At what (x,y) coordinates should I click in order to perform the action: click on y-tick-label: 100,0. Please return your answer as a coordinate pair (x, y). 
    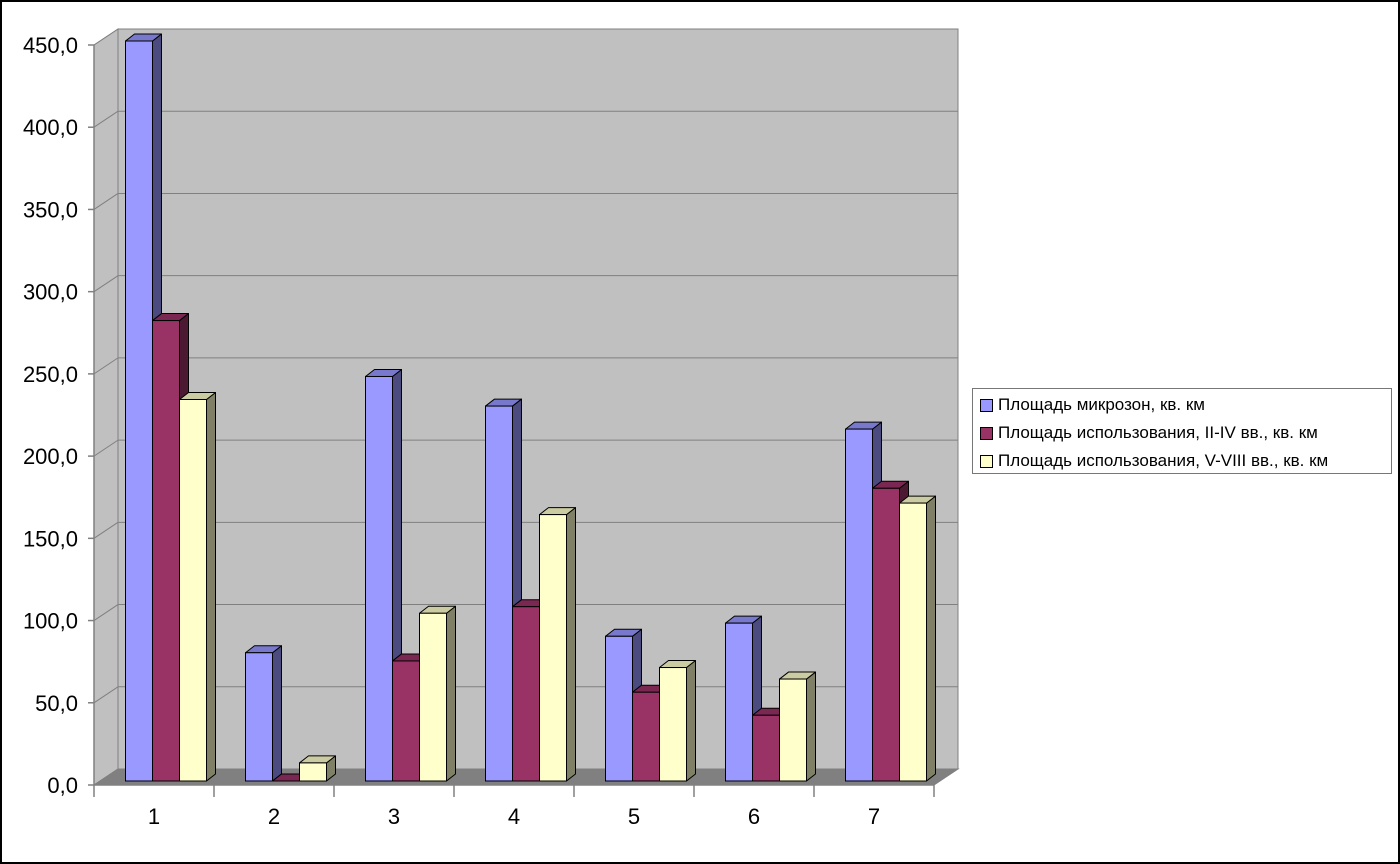
    Looking at the image, I should click on (50, 621).